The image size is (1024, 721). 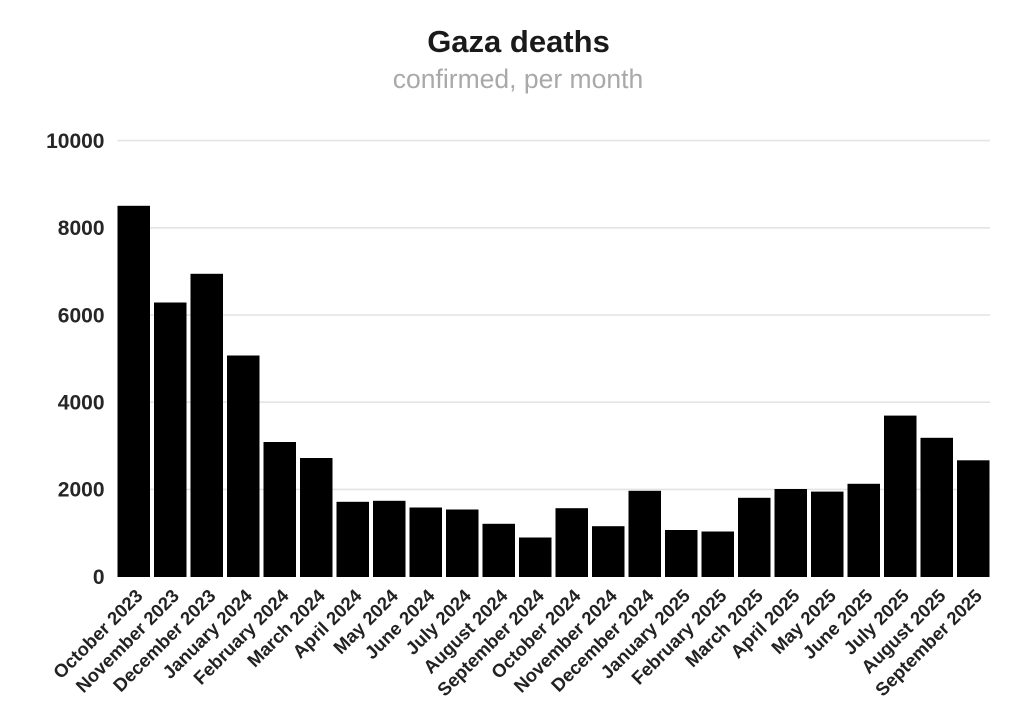 I want to click on svg-text: confirmed, per month, so click(x=518, y=79).